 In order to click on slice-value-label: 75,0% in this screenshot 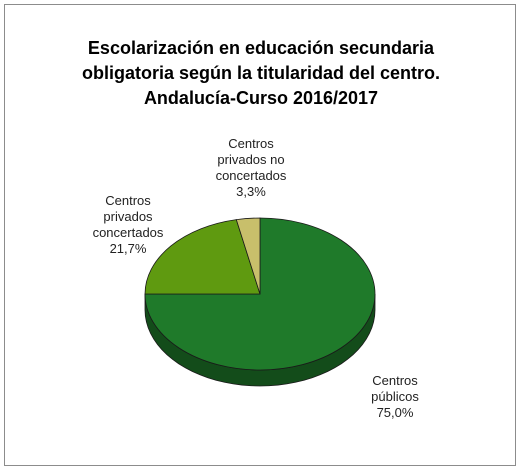, I will do `click(395, 412)`.